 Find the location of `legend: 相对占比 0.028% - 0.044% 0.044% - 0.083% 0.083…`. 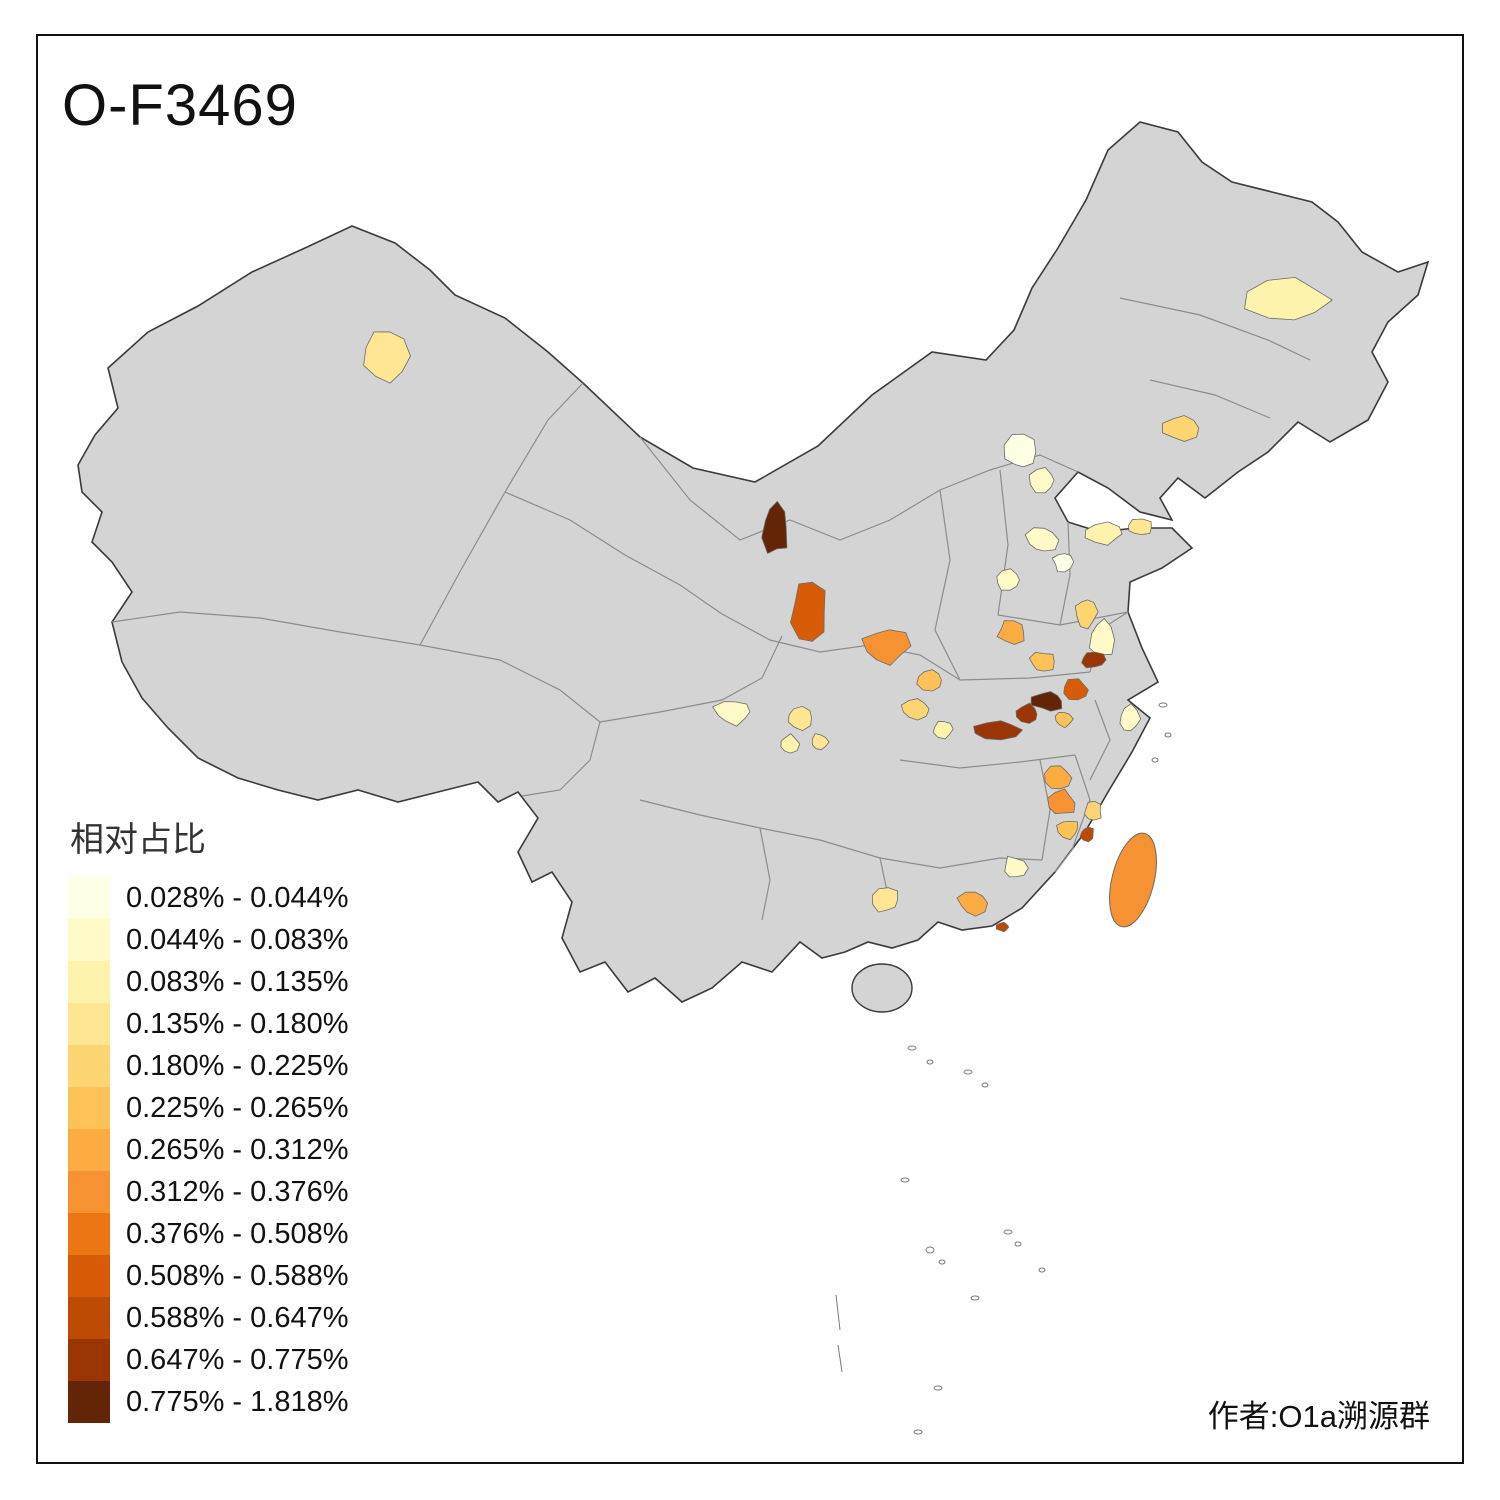

legend: 相对占比 0.028% - 0.044% 0.044% - 0.083% 0.083… is located at coordinates (208, 1117).